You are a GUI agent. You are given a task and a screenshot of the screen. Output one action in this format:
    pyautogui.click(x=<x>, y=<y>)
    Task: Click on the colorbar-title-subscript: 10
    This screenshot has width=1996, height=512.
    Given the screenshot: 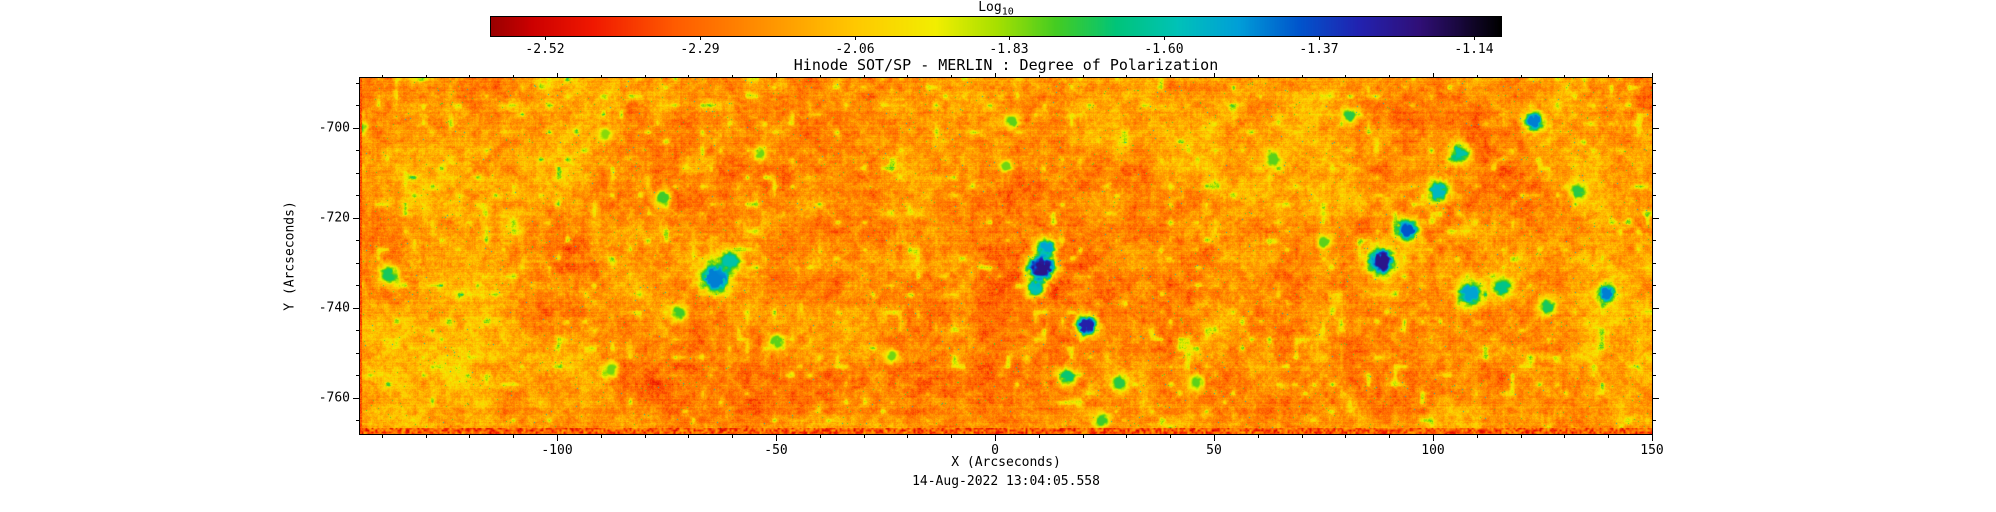 What is the action you would take?
    pyautogui.click(x=1007, y=12)
    